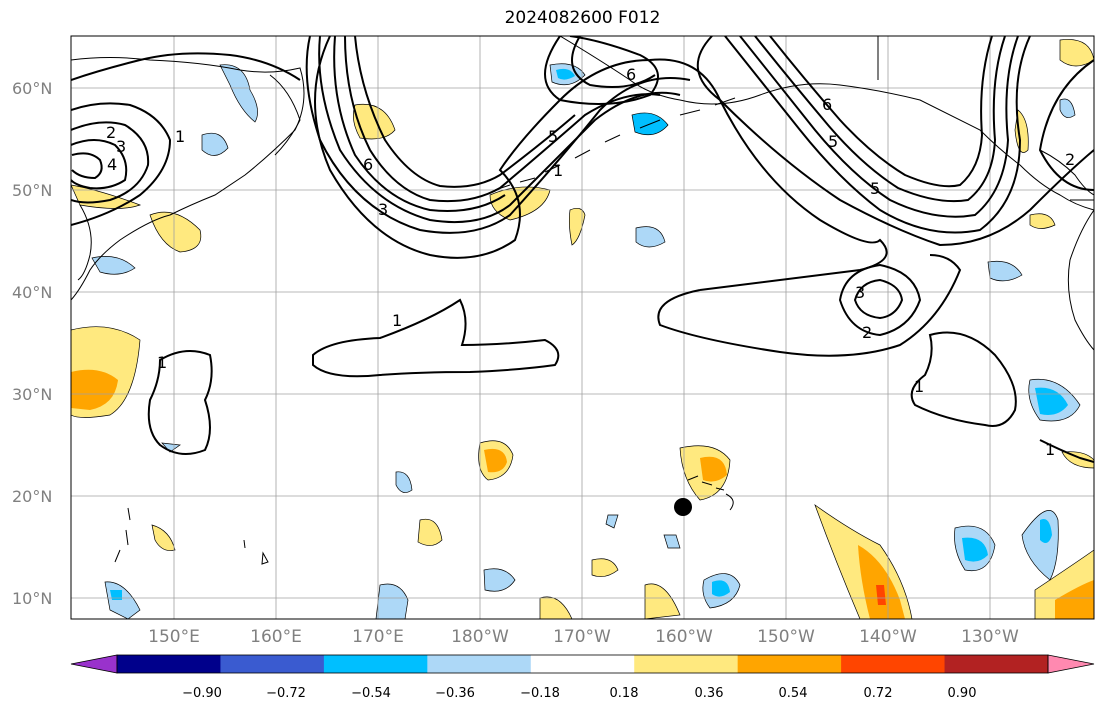 Image resolution: width=1105 pixels, height=712 pixels. Describe the element at coordinates (371, 693) in the screenshot. I see `colorbar-tick-label: −0.54` at that location.